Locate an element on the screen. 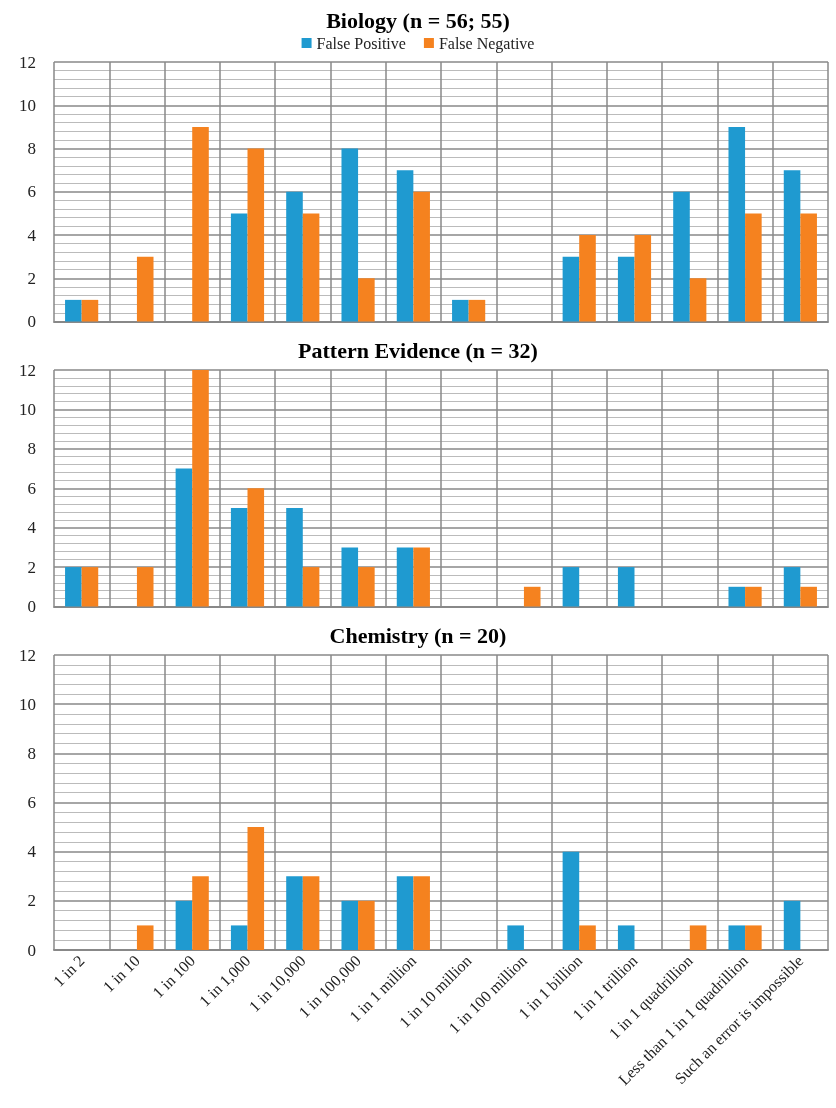 The width and height of the screenshot is (836, 1108). legend-label: False Negative is located at coordinates (486, 43).